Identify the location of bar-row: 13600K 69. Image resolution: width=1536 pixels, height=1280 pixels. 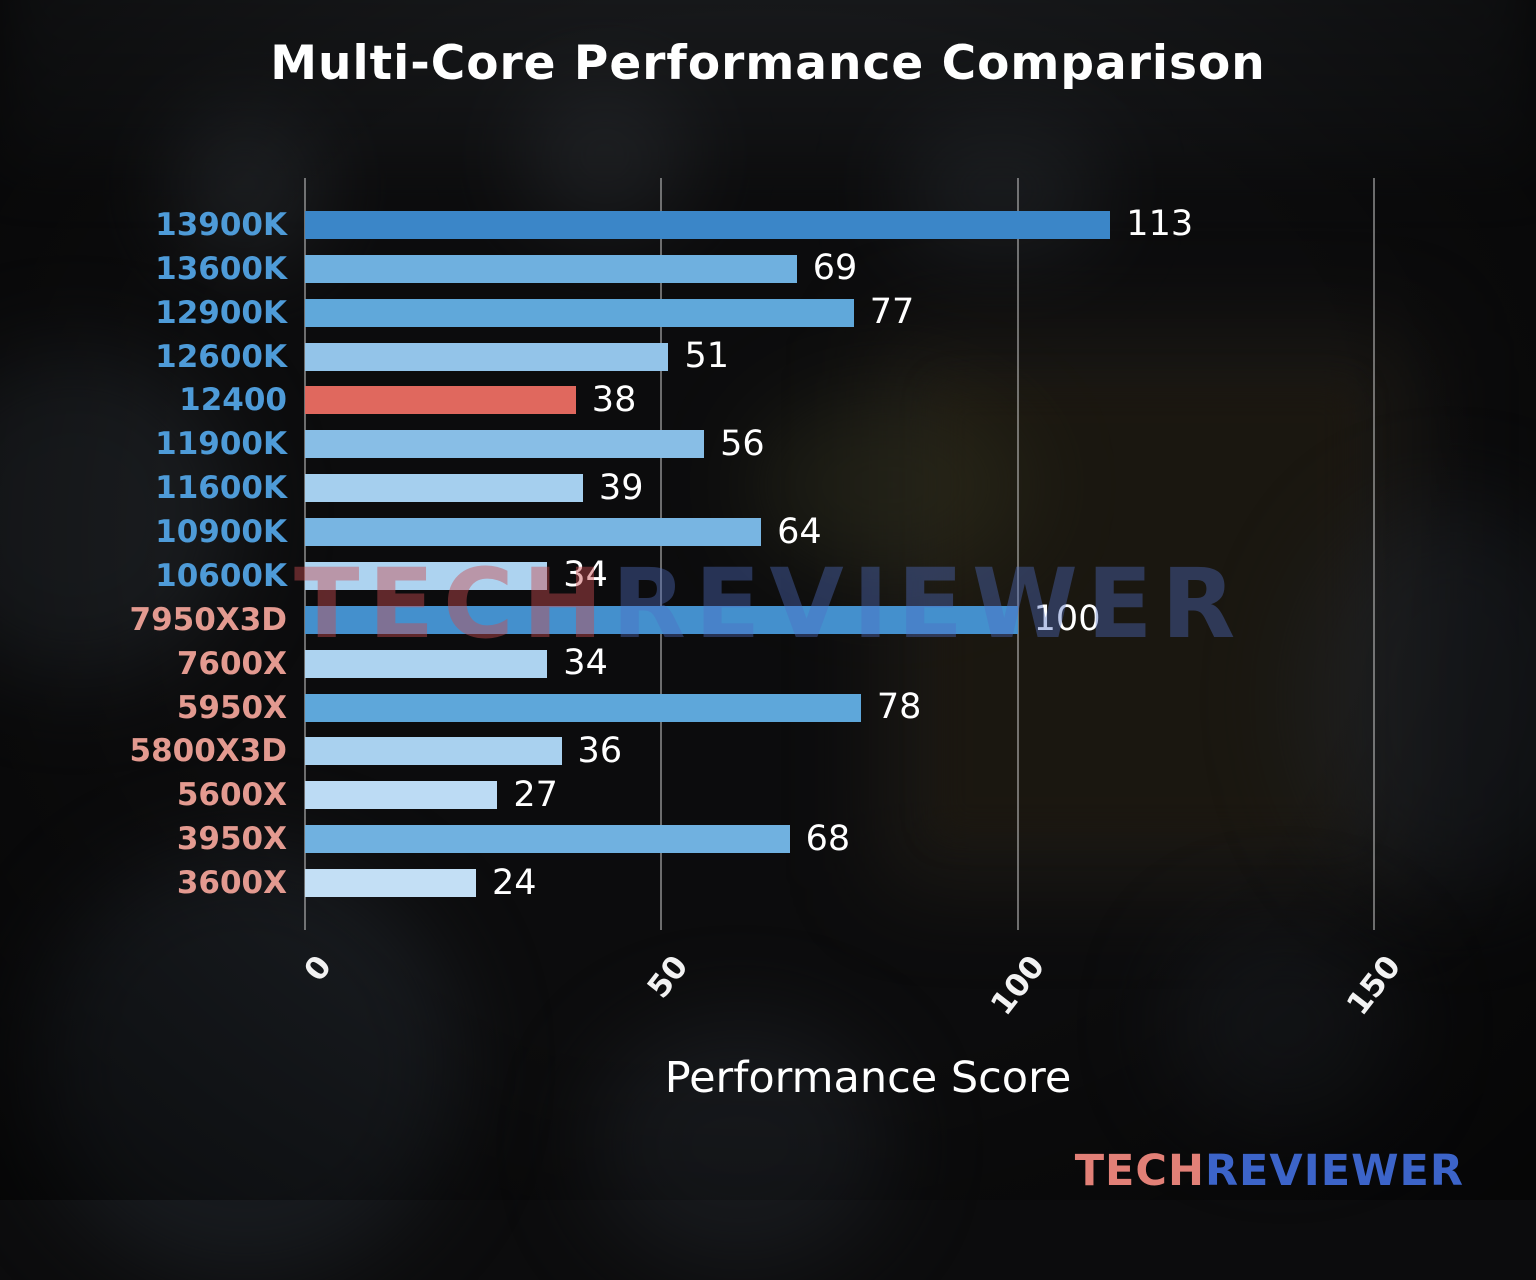
(793, 269).